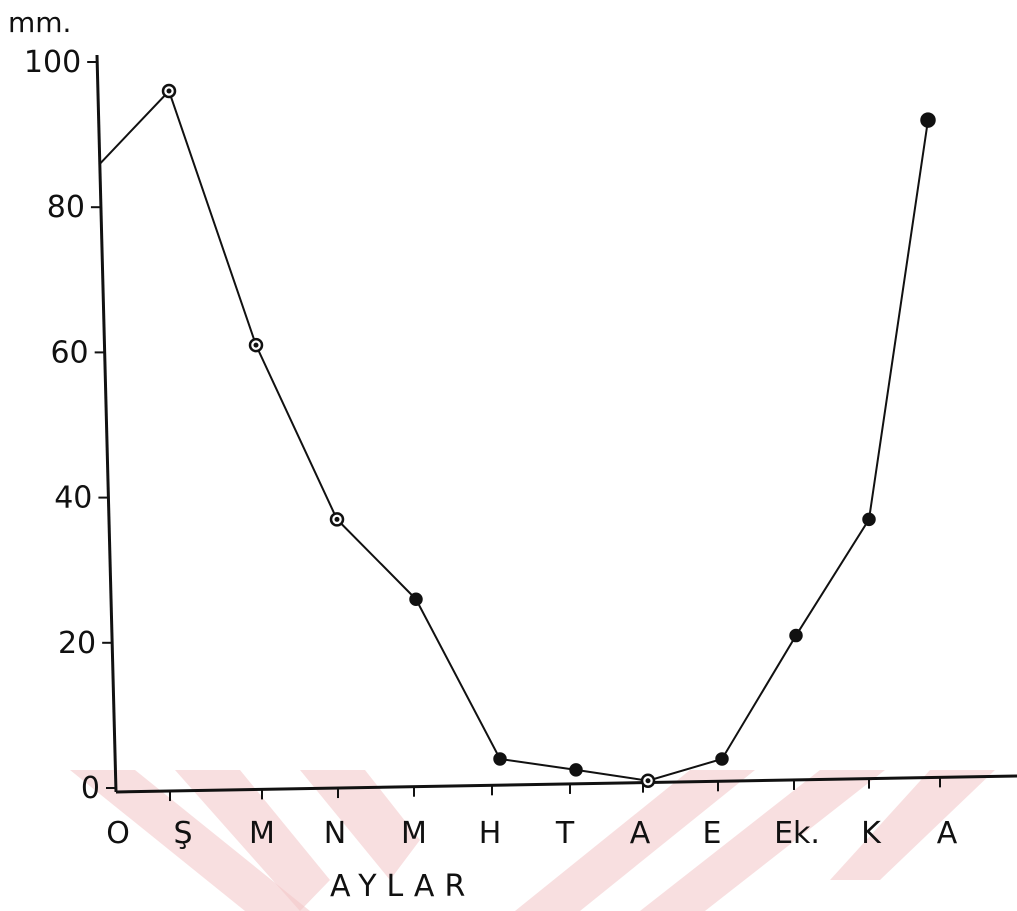 This screenshot has width=1017, height=911. Describe the element at coordinates (77, 643) in the screenshot. I see `y-tick-label: 20` at that location.